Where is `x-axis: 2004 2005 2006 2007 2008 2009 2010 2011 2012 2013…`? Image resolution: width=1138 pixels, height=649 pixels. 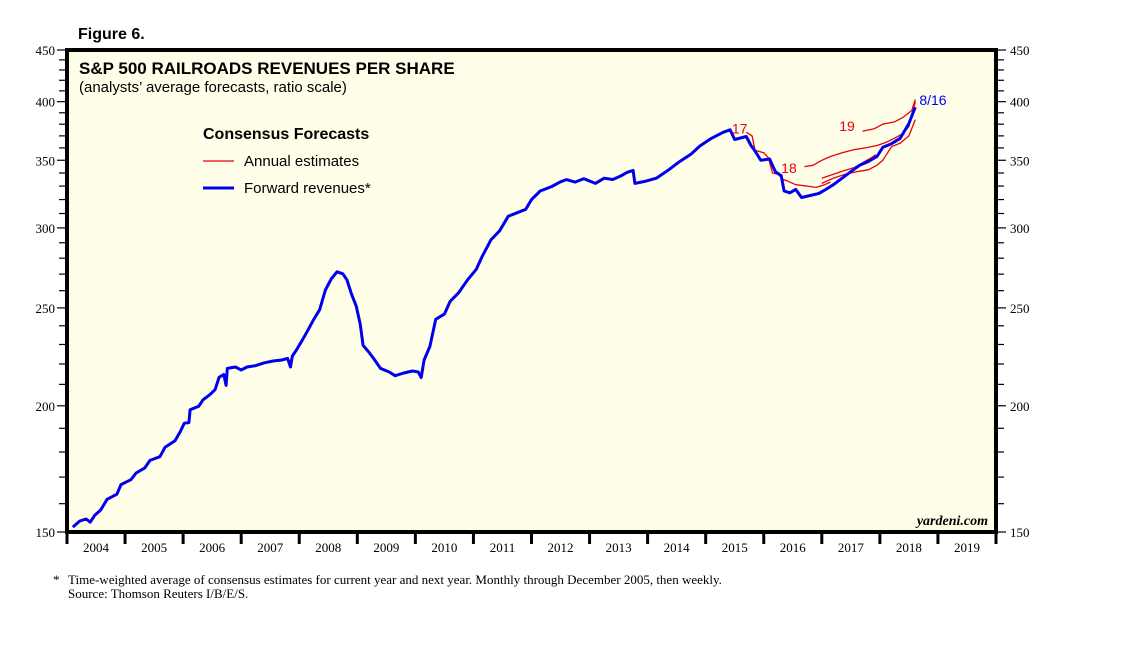 x-axis: 2004 2005 2006 2007 2008 2009 2010 2011 2012 2013… is located at coordinates (531, 543).